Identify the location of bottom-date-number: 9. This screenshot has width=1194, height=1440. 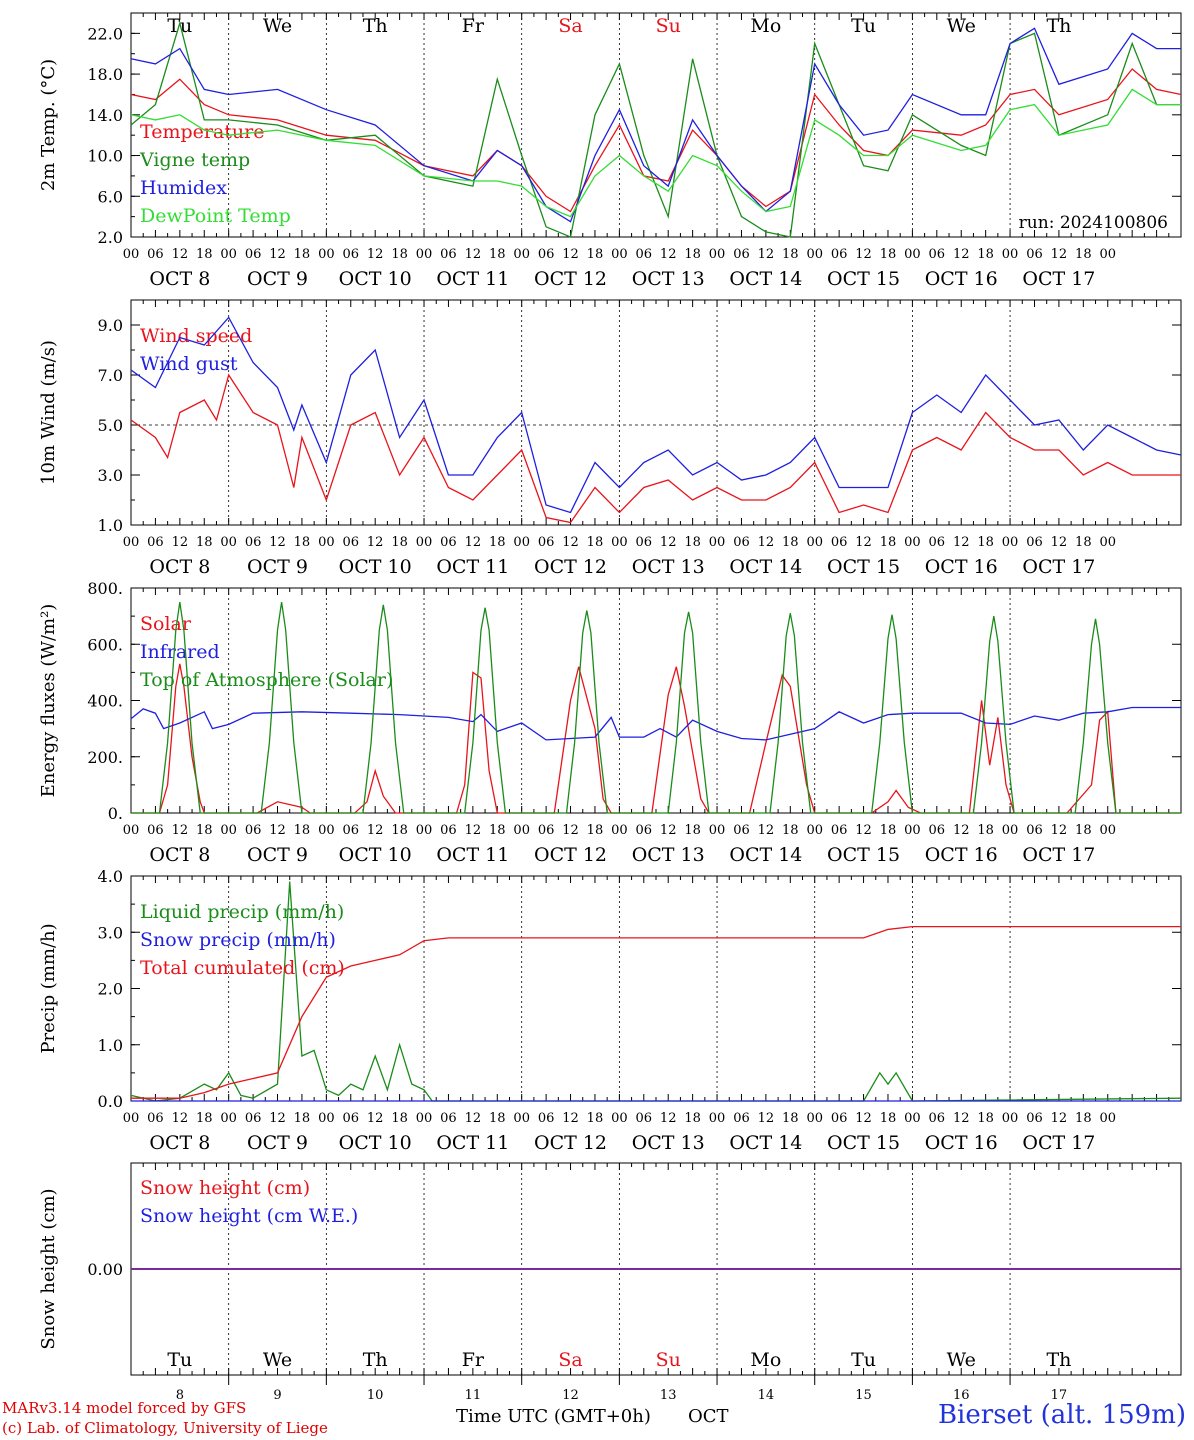
(277, 1395).